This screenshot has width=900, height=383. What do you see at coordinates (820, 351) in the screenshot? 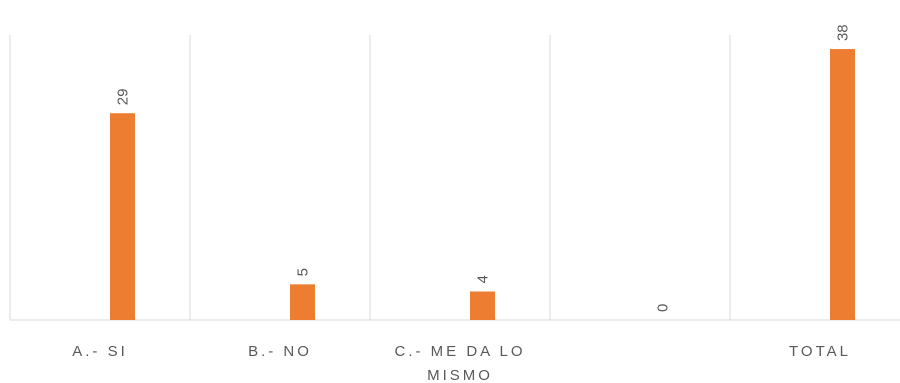
I see `x-tick-label: TOTAL` at bounding box center [820, 351].